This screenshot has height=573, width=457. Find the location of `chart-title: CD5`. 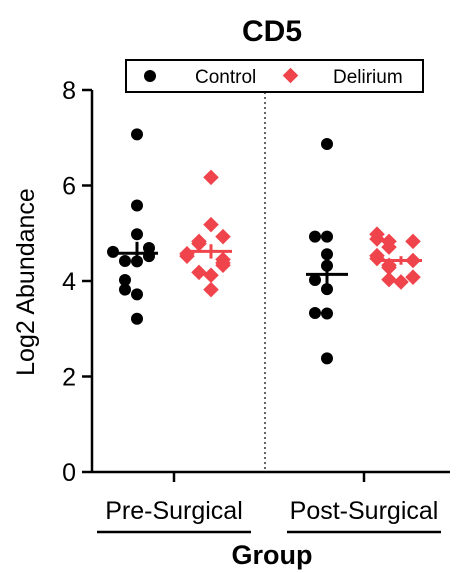

chart-title: CD5 is located at coordinates (272, 31).